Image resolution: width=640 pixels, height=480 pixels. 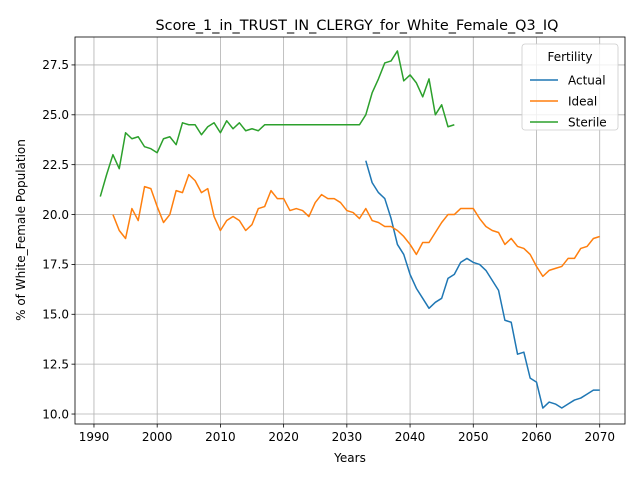 What do you see at coordinates (55, 215) in the screenshot?
I see `y-tick-label: 20.0` at bounding box center [55, 215].